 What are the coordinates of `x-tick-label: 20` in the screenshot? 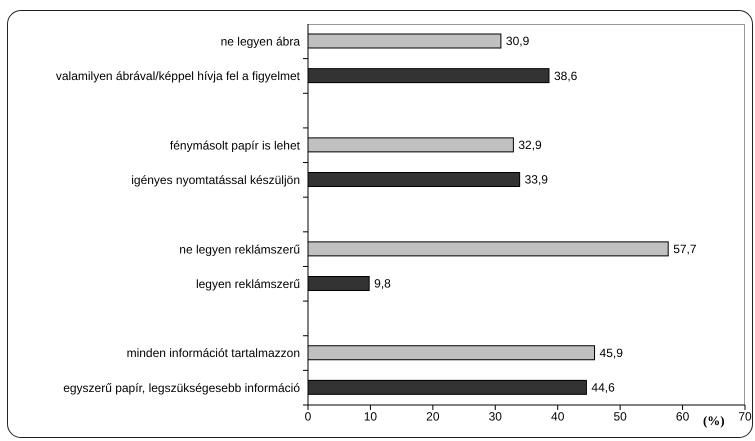 It's located at (433, 417).